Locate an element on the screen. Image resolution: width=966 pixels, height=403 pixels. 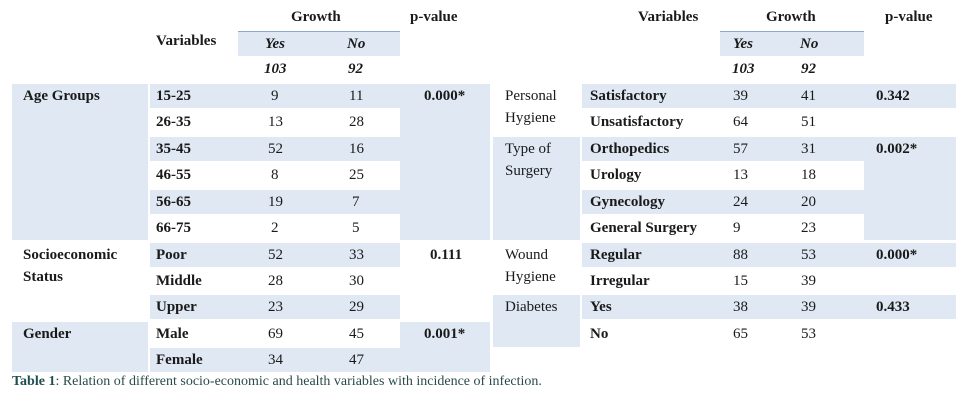
hygiene-label-line1: Personal is located at coordinates (531, 96).